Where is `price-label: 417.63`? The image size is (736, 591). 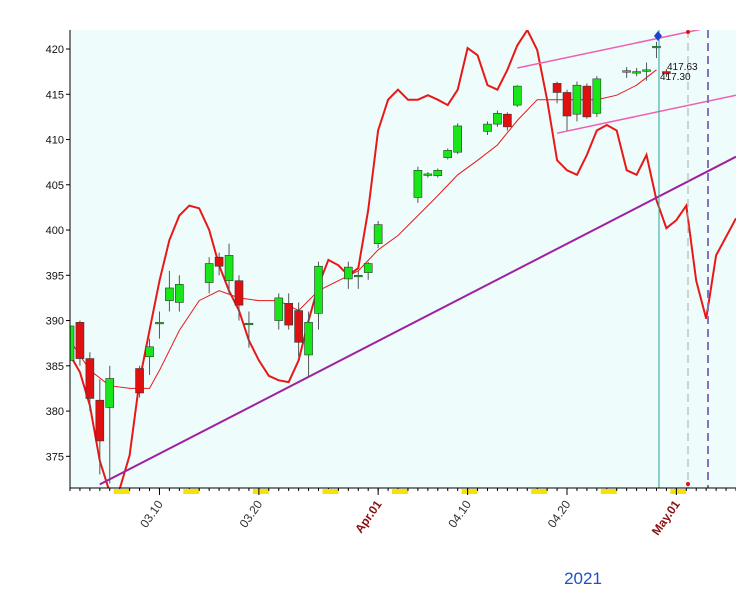 price-label: 417.63 is located at coordinates (682, 67).